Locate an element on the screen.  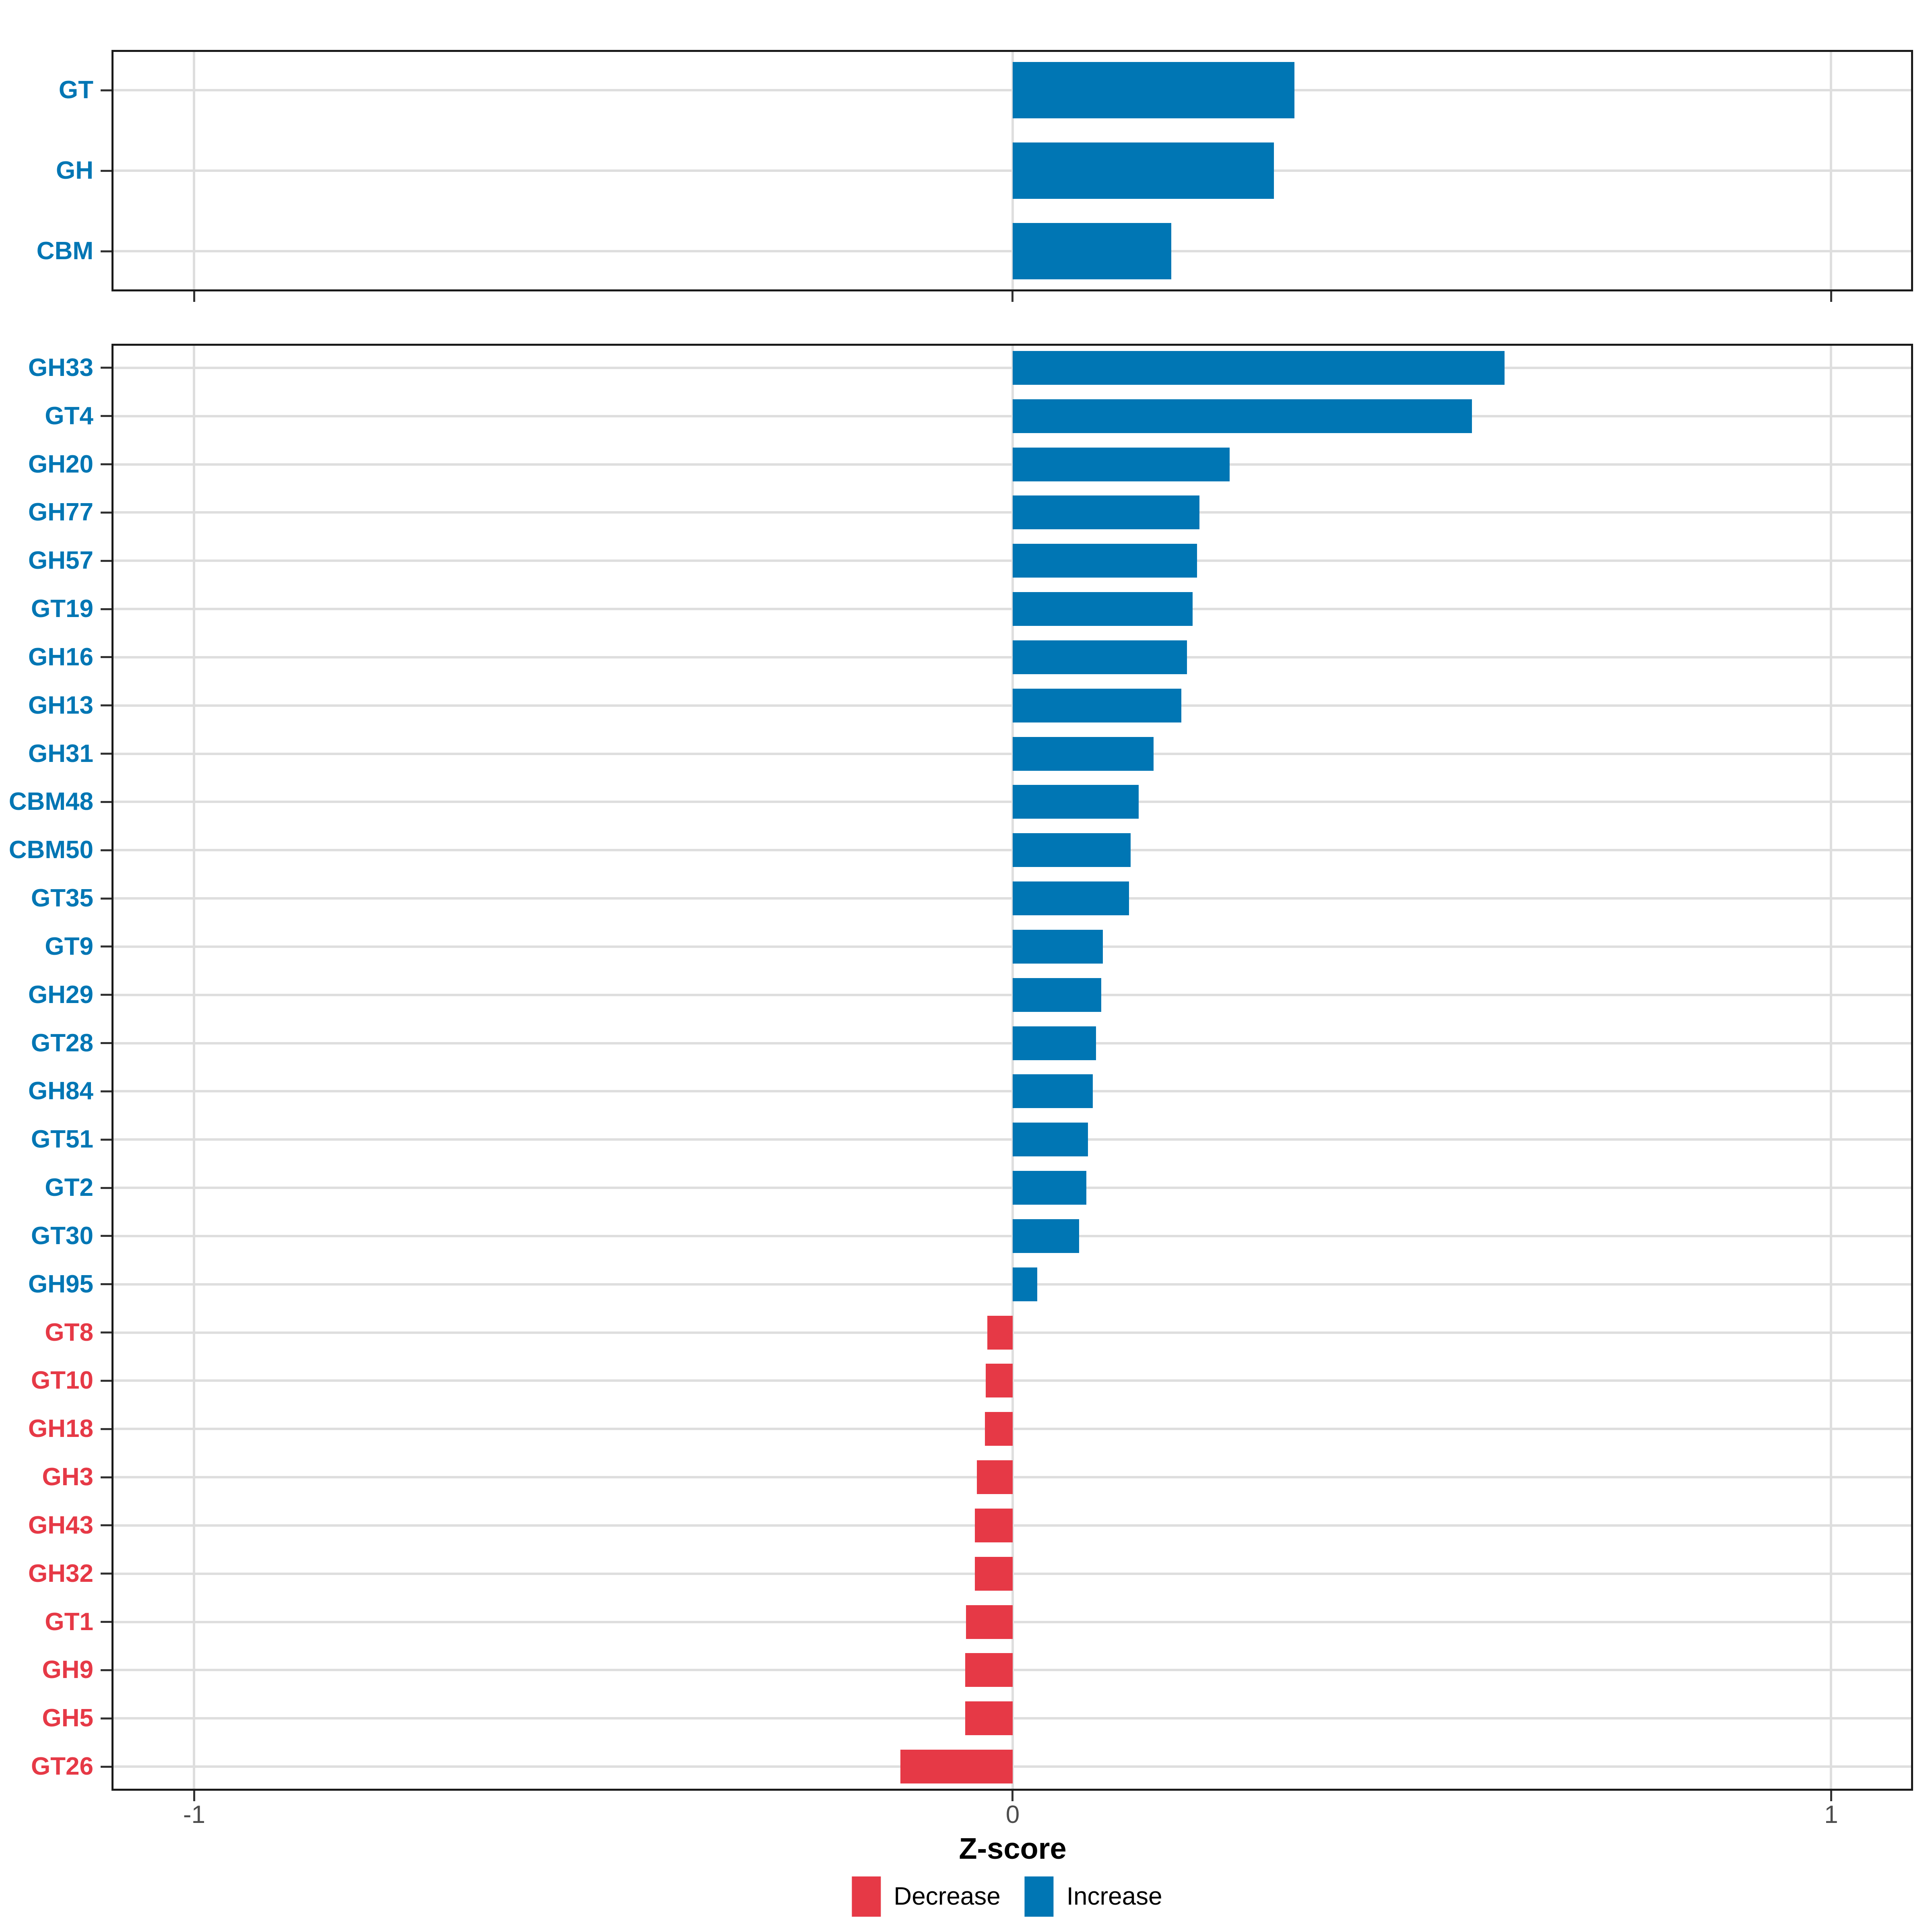
category-label-gh33: GH33 is located at coordinates (60, 367).